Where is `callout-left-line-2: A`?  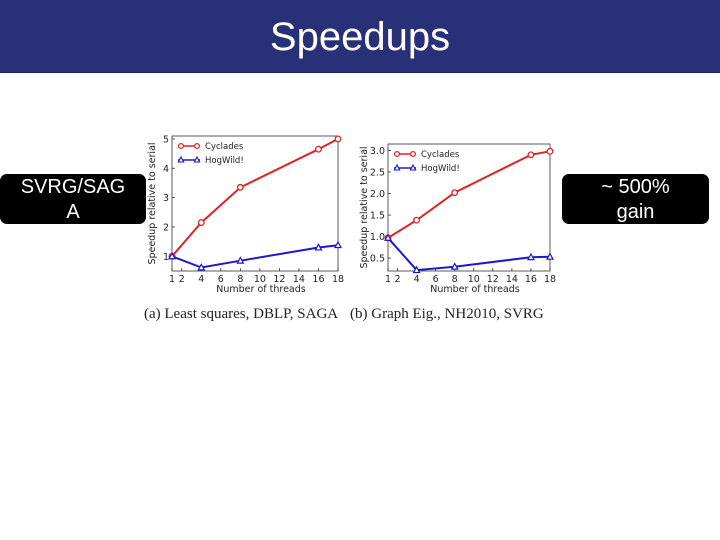 callout-left-line-2: A is located at coordinates (73, 212).